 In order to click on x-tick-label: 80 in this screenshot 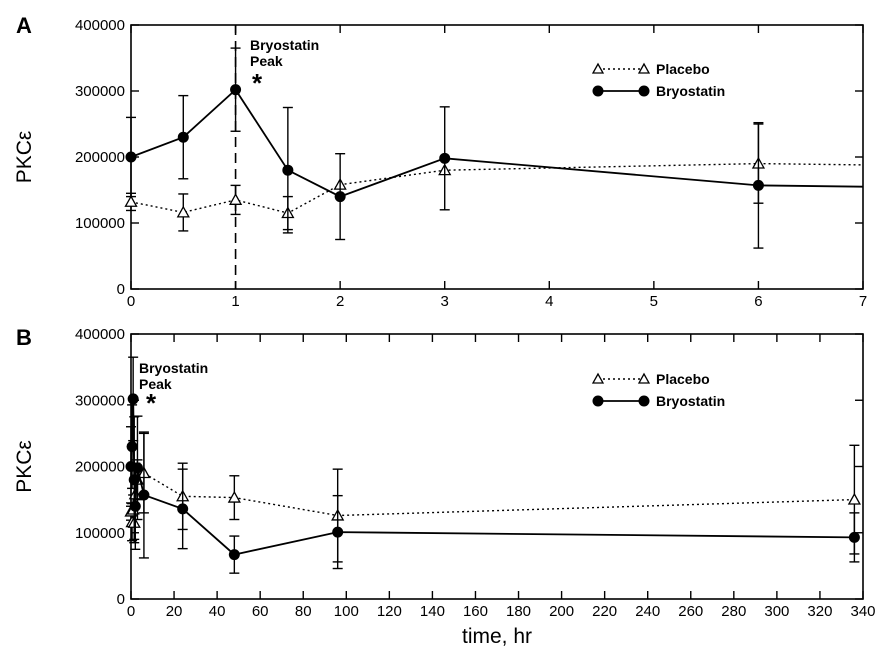, I will do `click(303, 611)`.